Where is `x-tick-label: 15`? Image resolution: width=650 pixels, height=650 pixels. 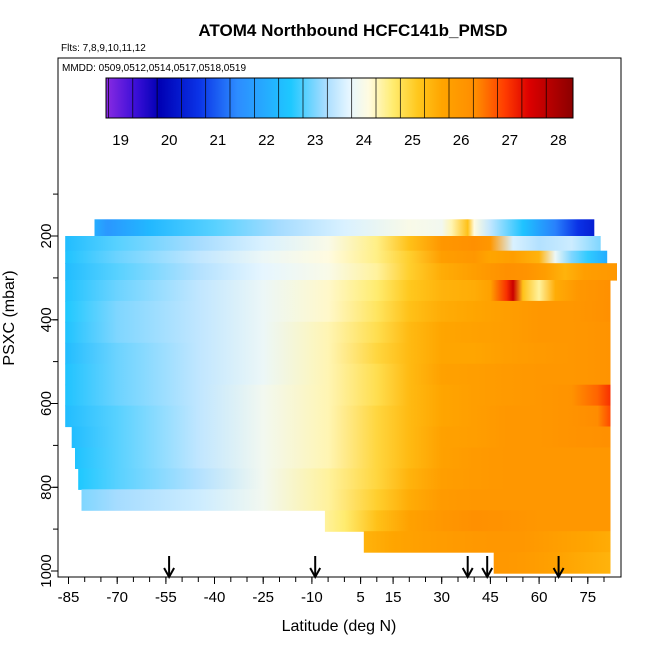 x-tick-label: 15 is located at coordinates (393, 597).